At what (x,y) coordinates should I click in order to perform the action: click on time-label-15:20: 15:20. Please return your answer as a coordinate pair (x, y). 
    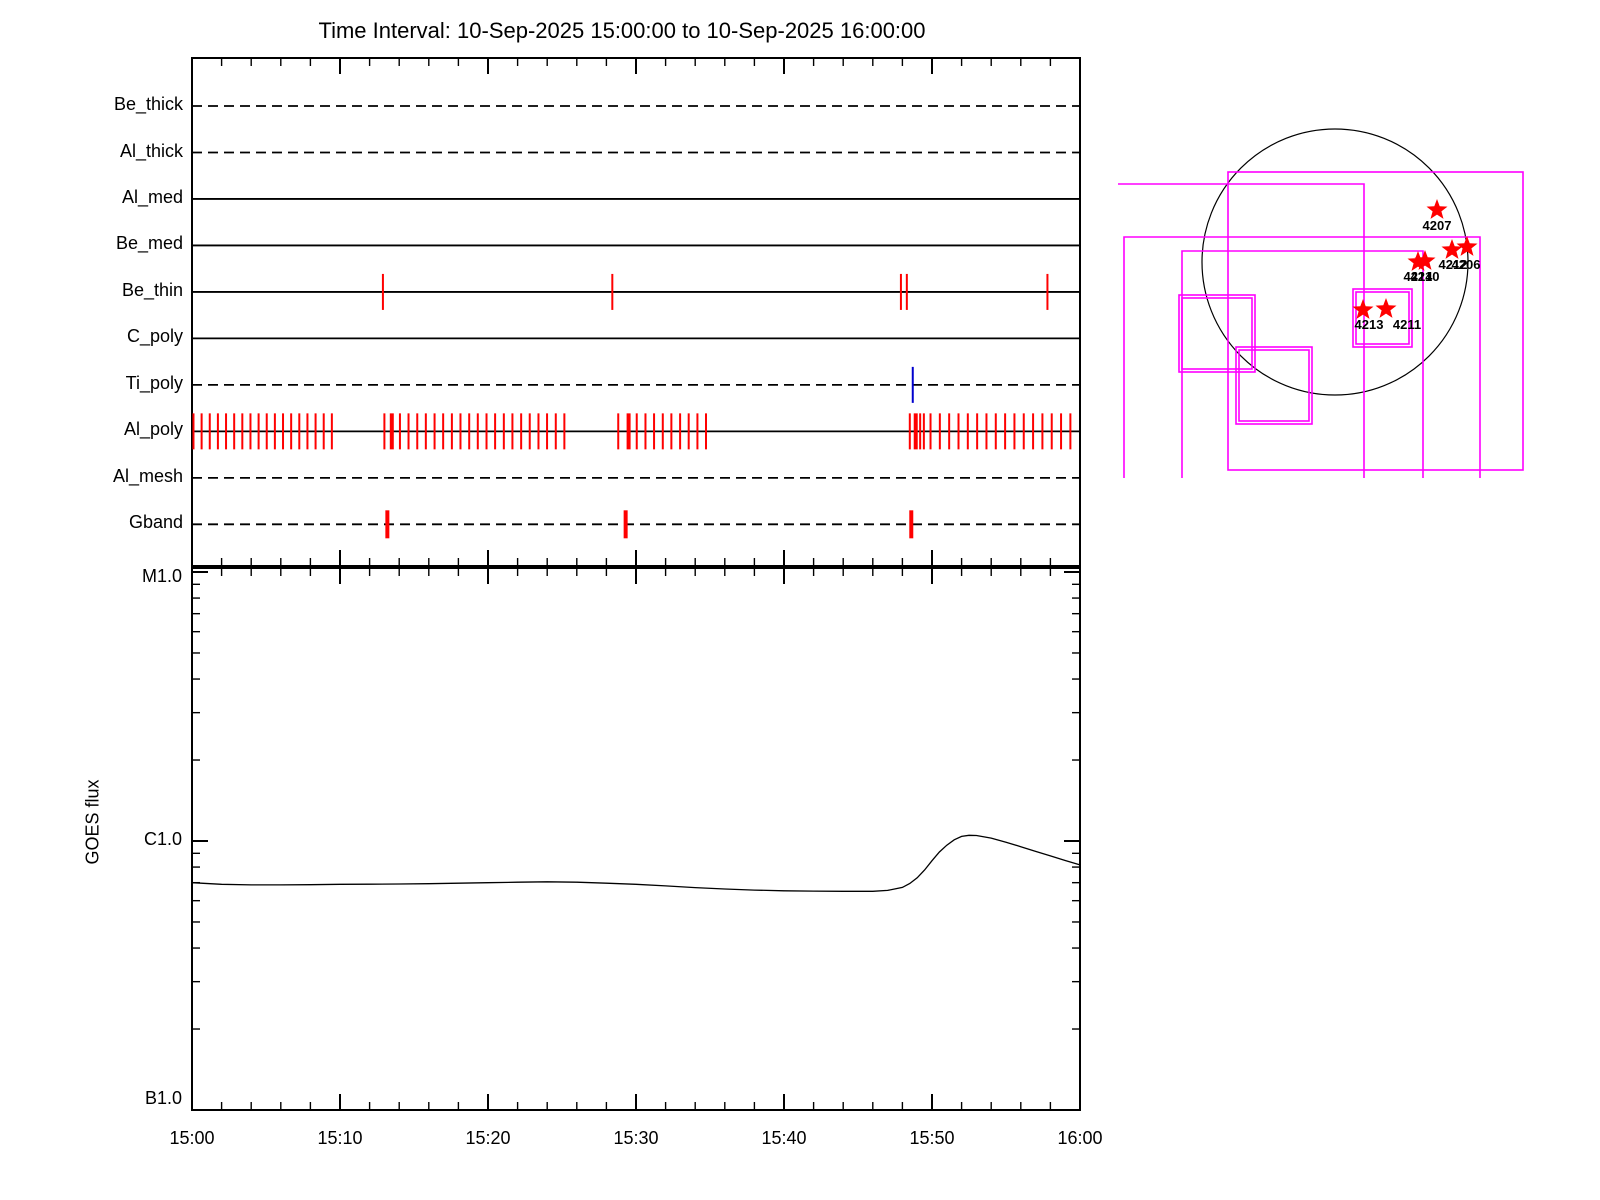
    Looking at the image, I should click on (488, 1138).